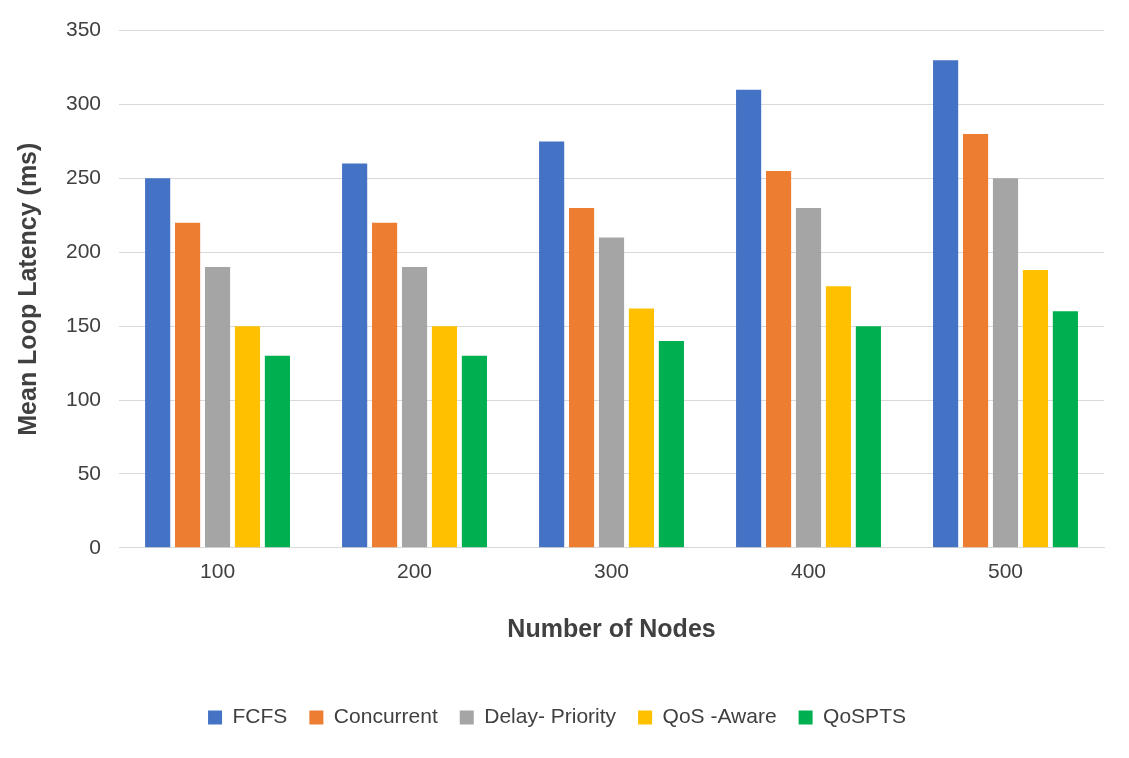 This screenshot has width=1129, height=758. I want to click on legend-label: QoSPTS, so click(864, 716).